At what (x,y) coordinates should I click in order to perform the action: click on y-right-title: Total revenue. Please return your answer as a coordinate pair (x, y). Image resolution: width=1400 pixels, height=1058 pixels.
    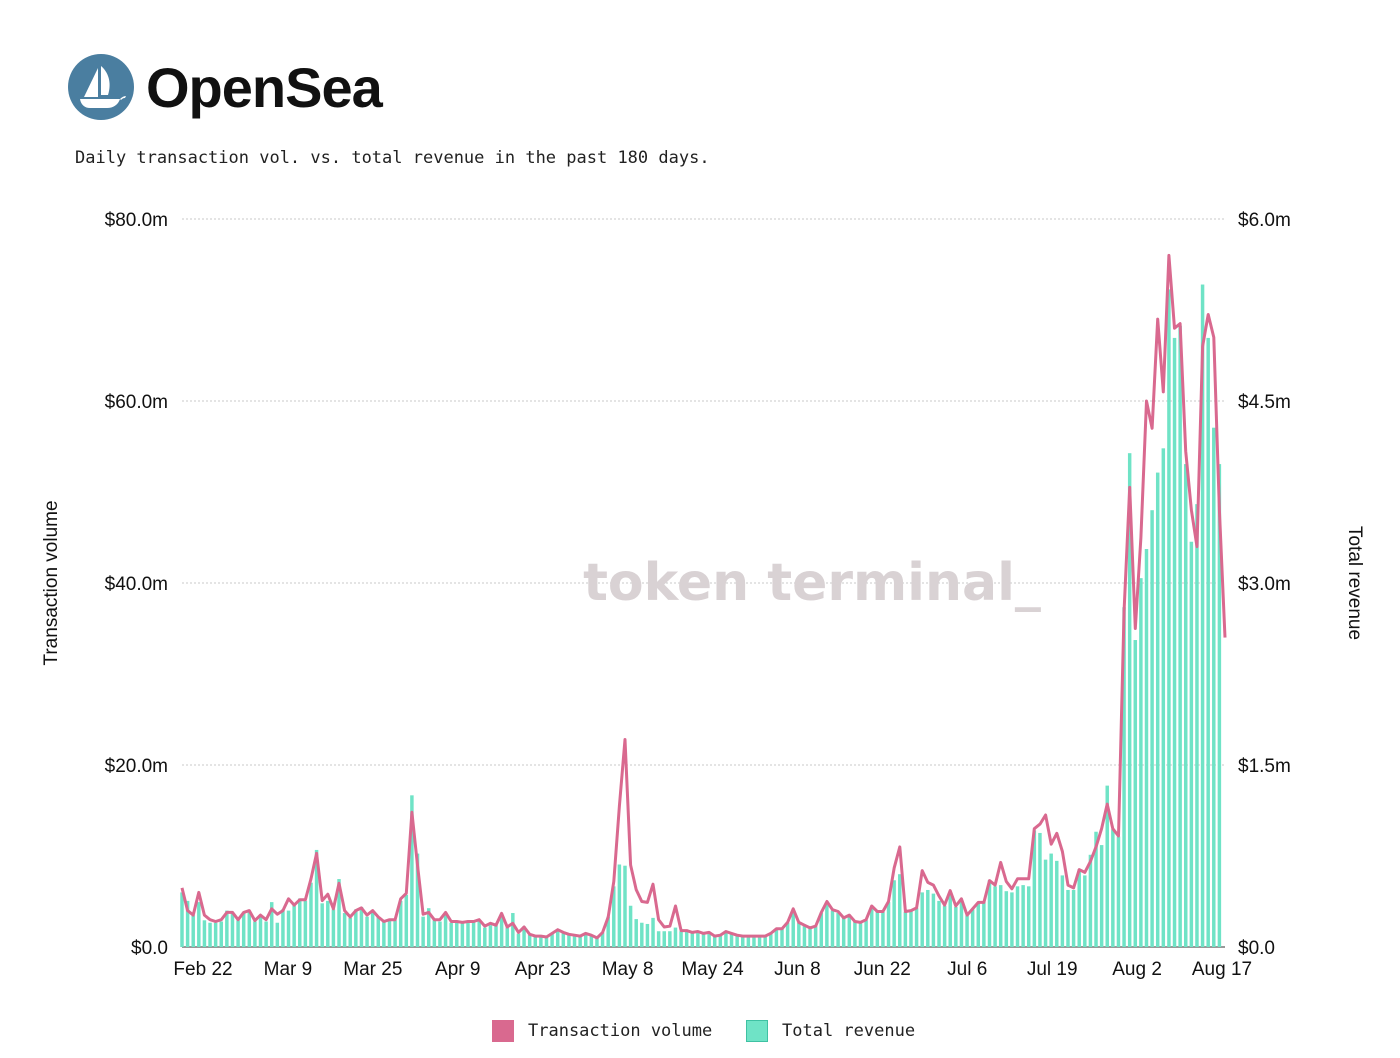
    Looking at the image, I should click on (1354, 583).